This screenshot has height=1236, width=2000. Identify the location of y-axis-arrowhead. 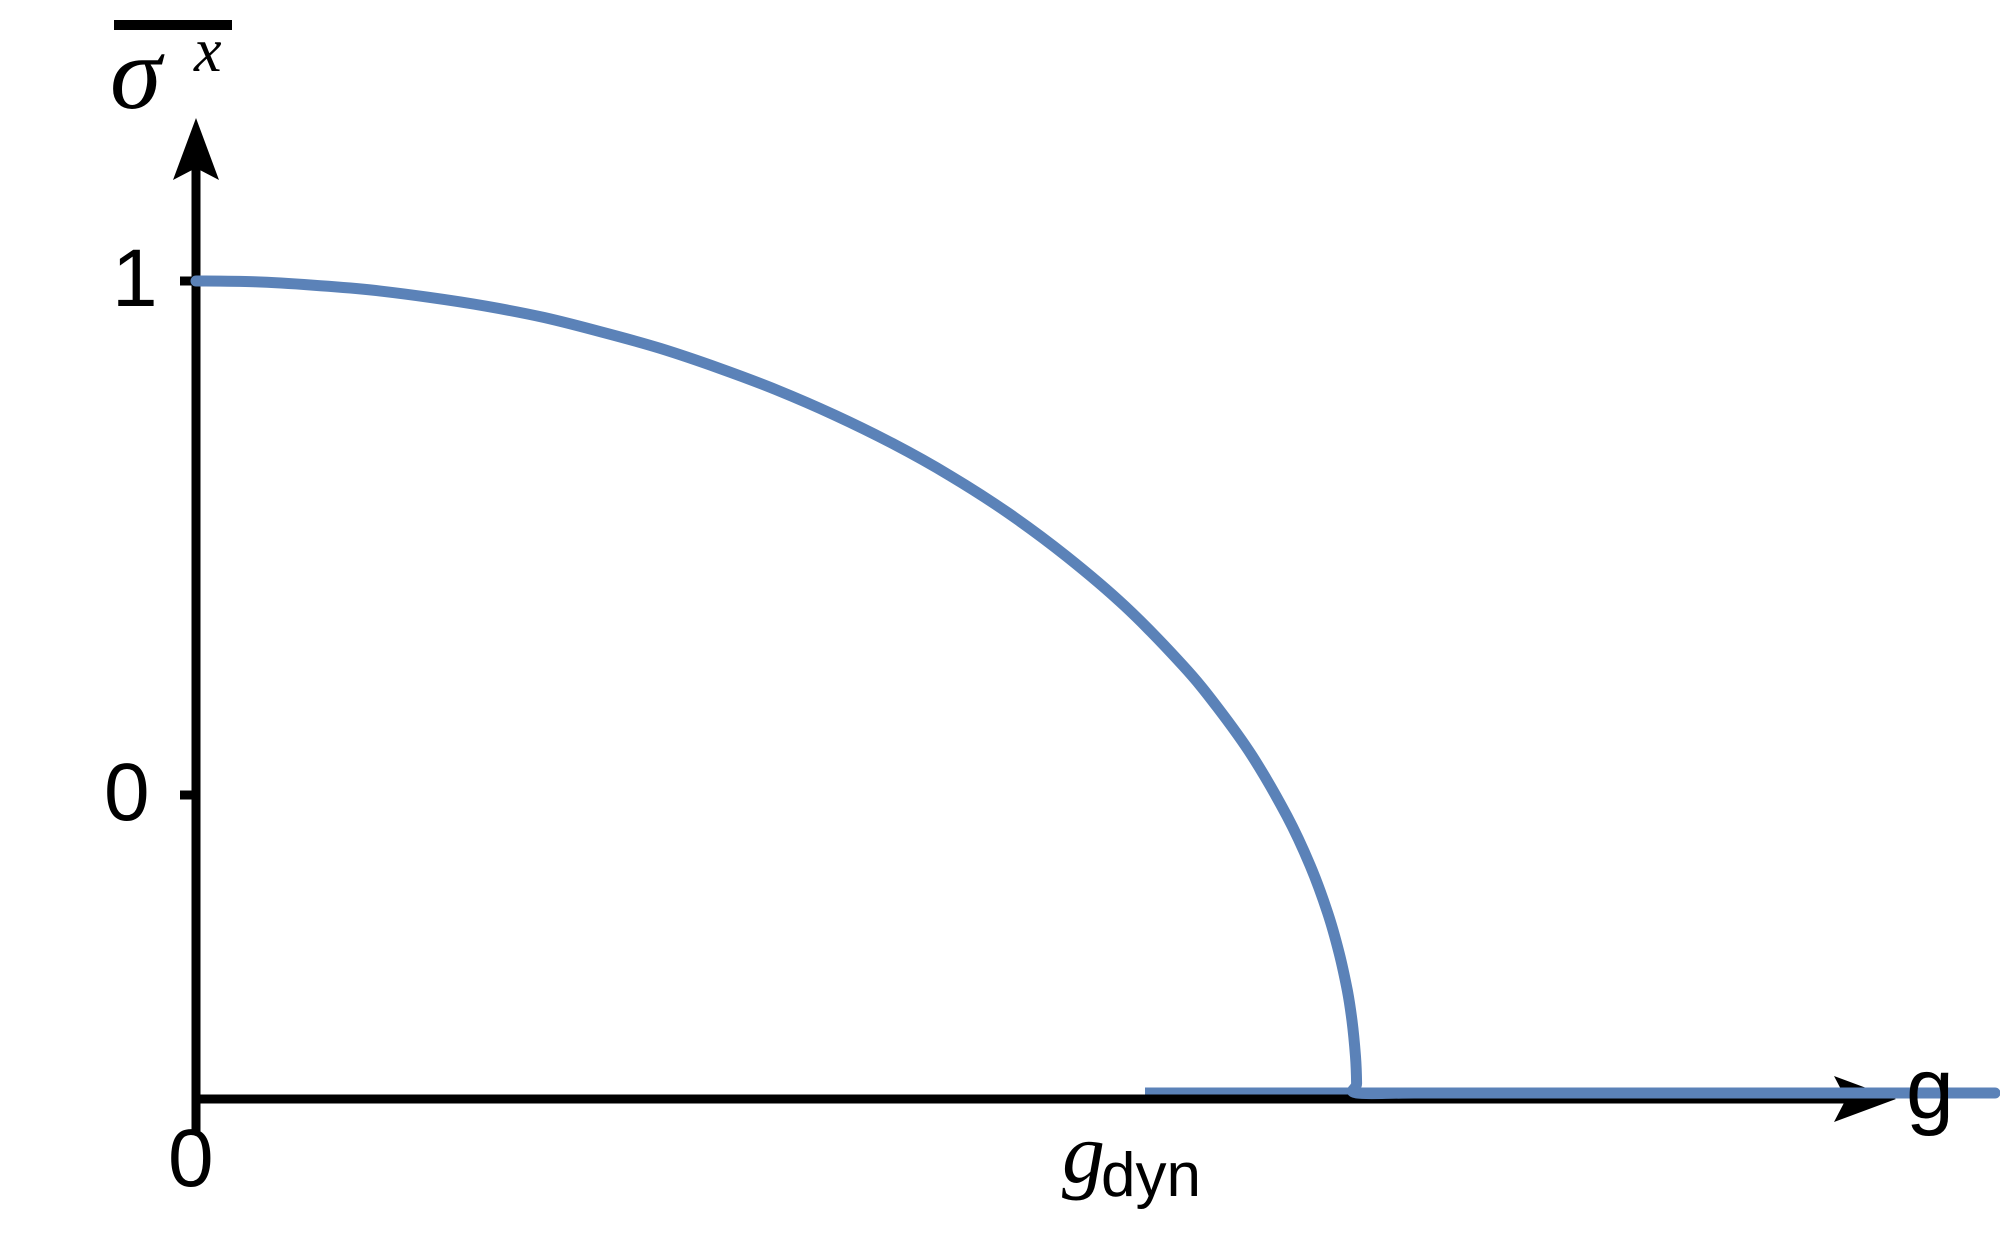
(196, 149).